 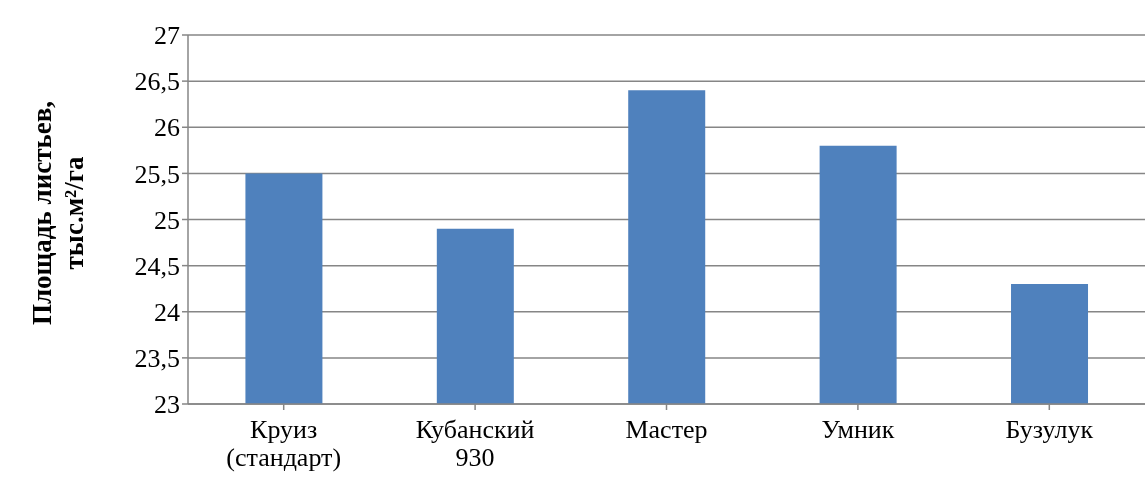 I want to click on y-tick-label: 26,5, so click(x=157, y=82).